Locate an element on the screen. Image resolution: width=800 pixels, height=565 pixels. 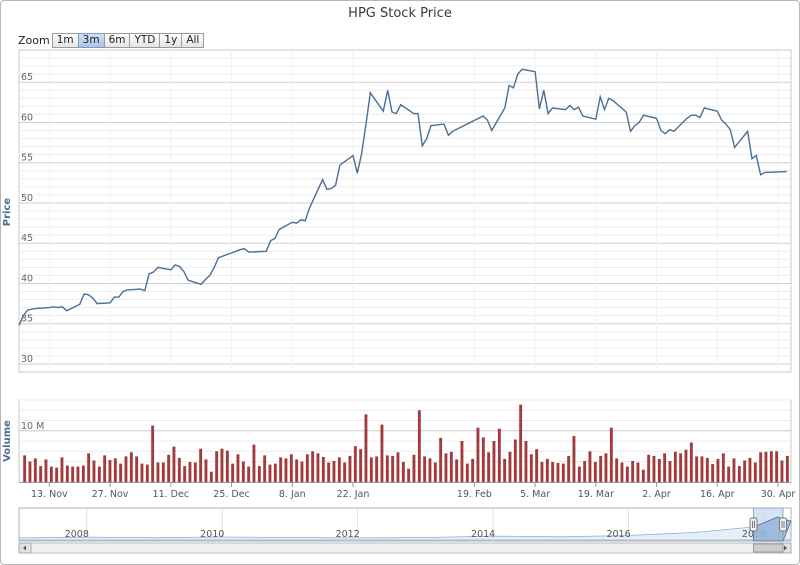
zoom-3m-button: 3m is located at coordinates (91, 40).